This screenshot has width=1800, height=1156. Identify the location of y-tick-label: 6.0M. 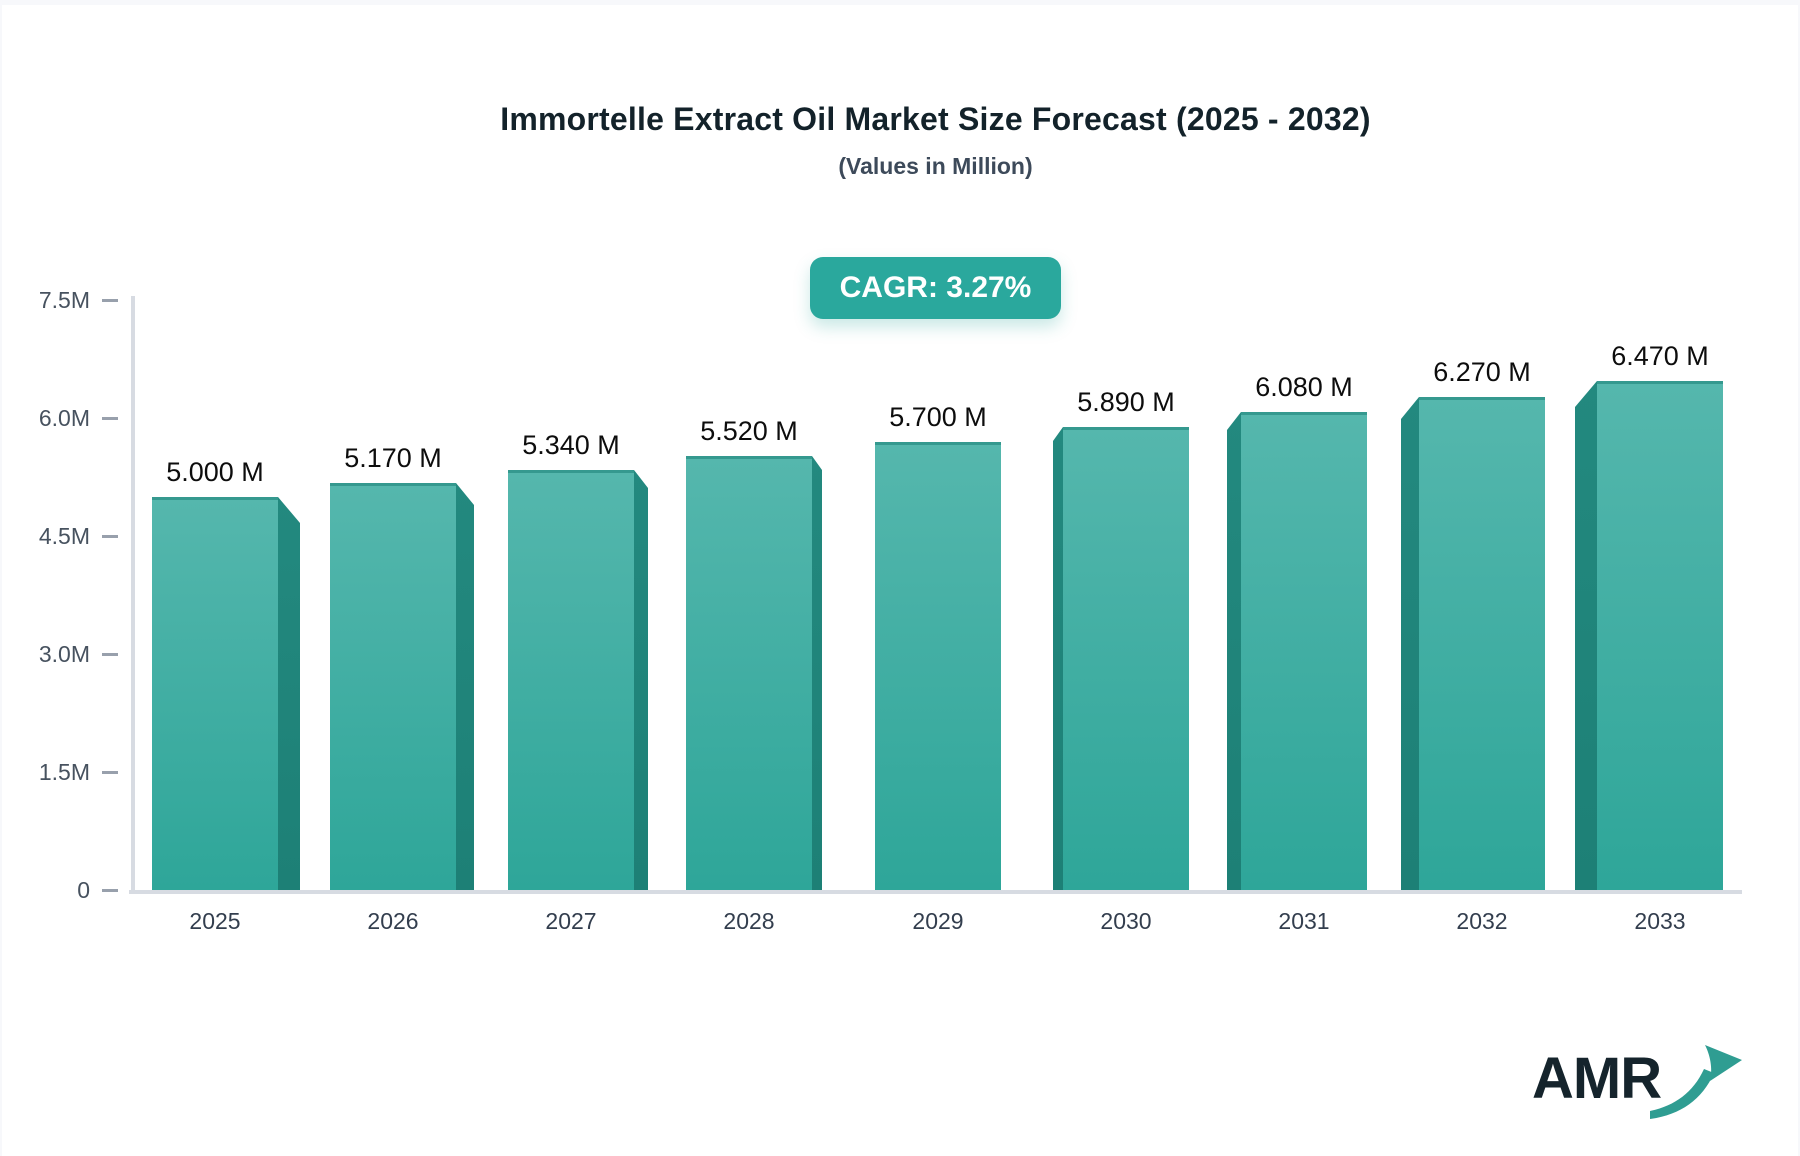
(64, 418).